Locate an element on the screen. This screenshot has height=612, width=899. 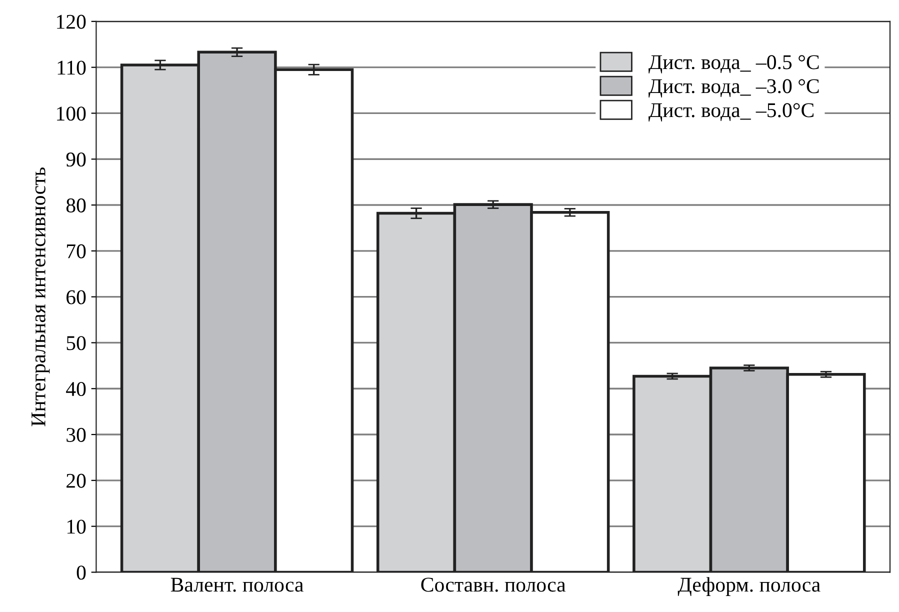
y-tick-label: 90 is located at coordinates (76, 159).